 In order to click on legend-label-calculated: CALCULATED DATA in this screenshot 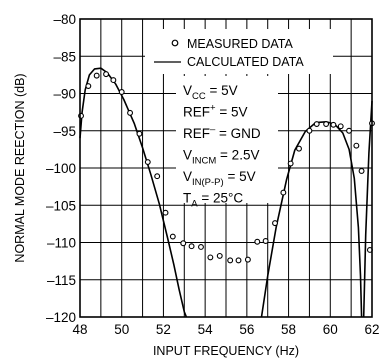, I will do `click(245, 62)`.